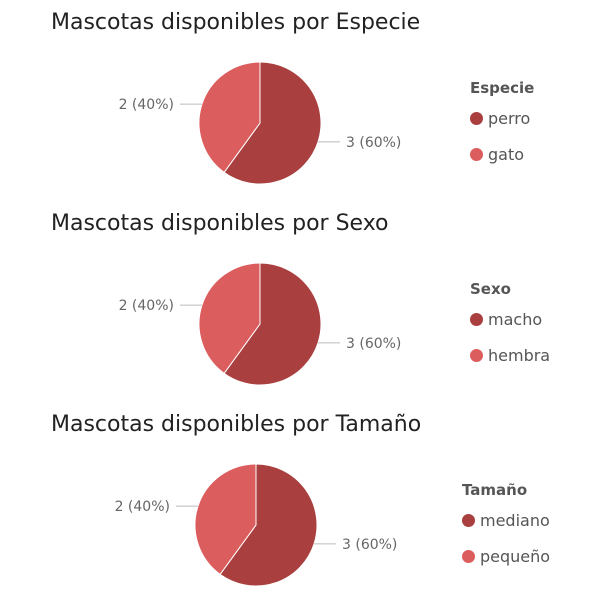 This screenshot has width=592, height=603. What do you see at coordinates (515, 556) in the screenshot?
I see `legend-label: pequeño` at bounding box center [515, 556].